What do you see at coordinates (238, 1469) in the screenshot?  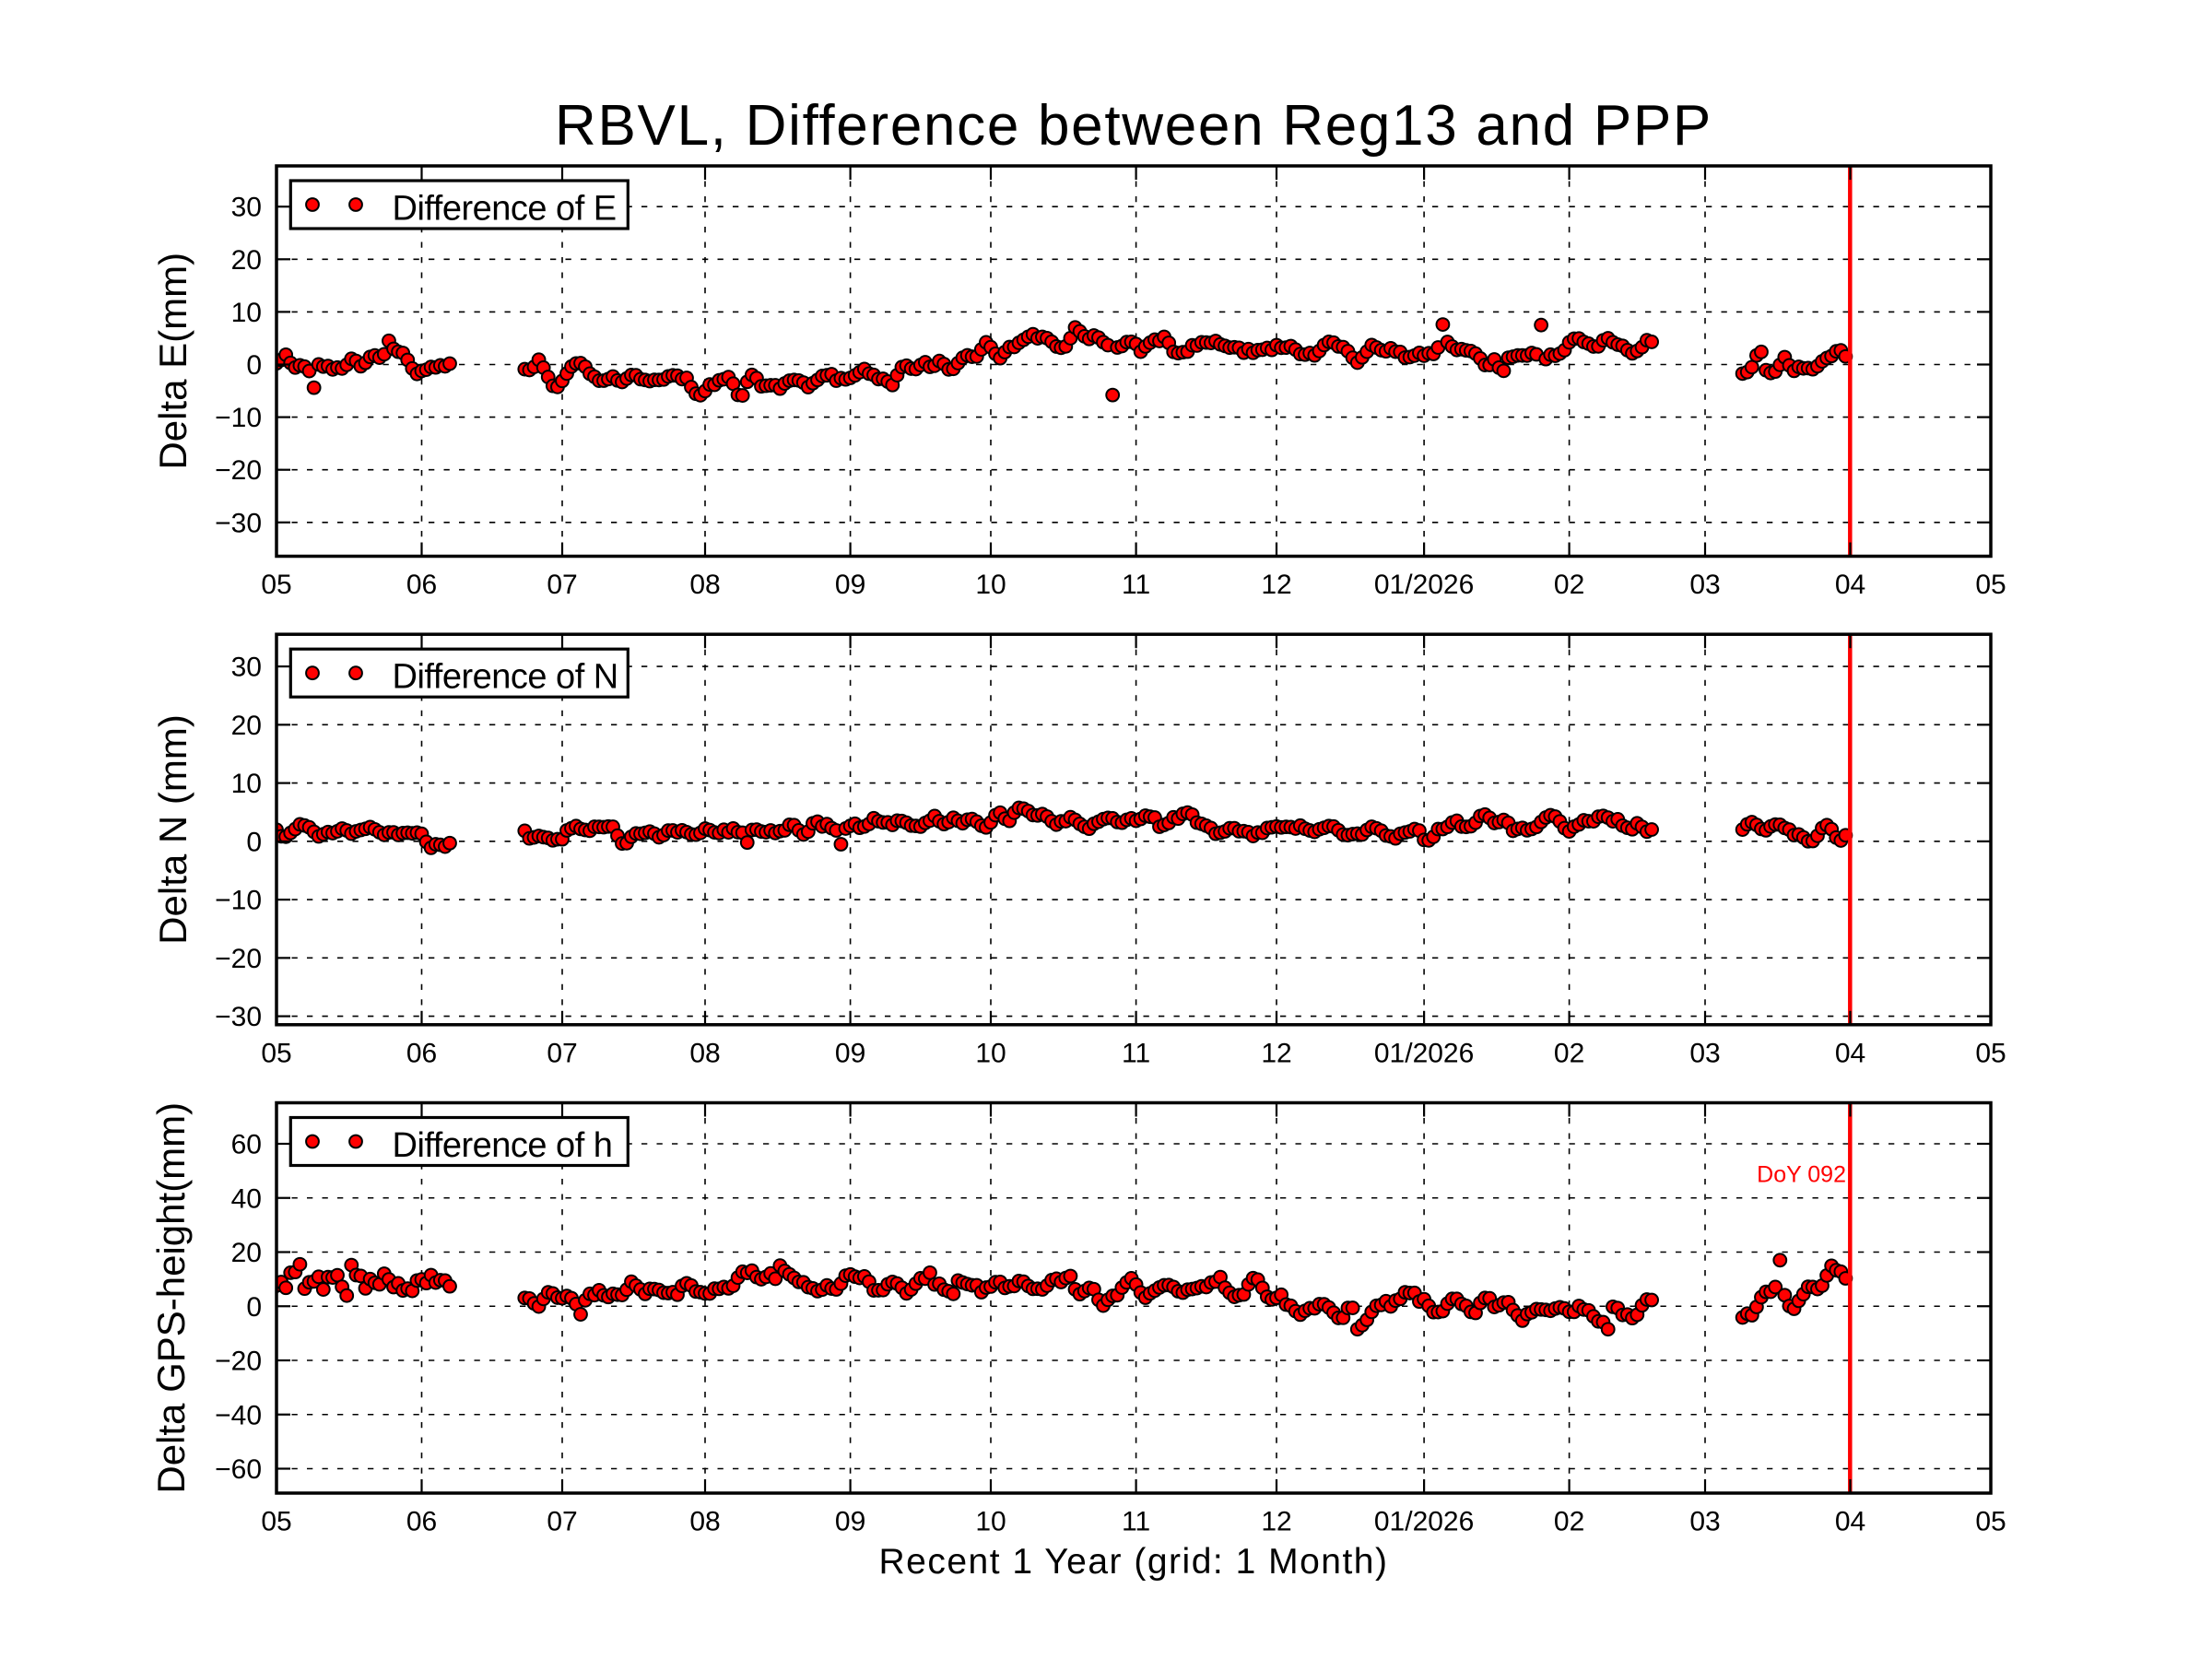 I see `svg-text: −60` at bounding box center [238, 1469].